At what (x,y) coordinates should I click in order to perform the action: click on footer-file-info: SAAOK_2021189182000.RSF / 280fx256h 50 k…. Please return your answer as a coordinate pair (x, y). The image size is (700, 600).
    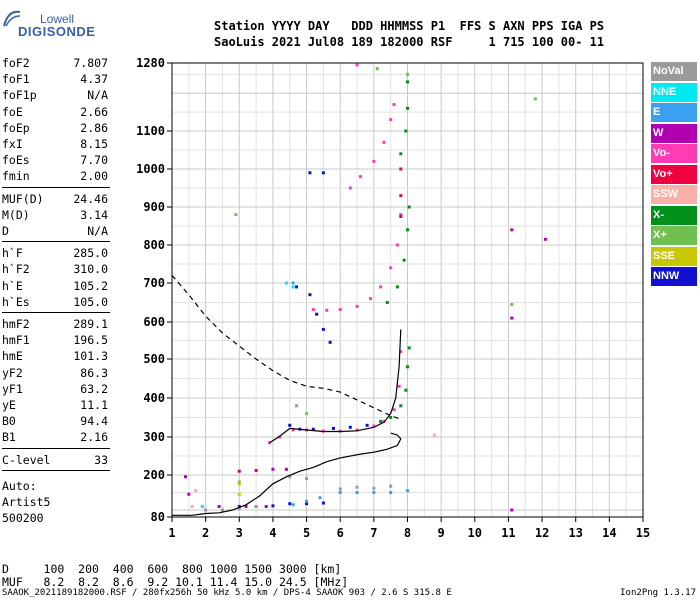
    Looking at the image, I should click on (227, 593).